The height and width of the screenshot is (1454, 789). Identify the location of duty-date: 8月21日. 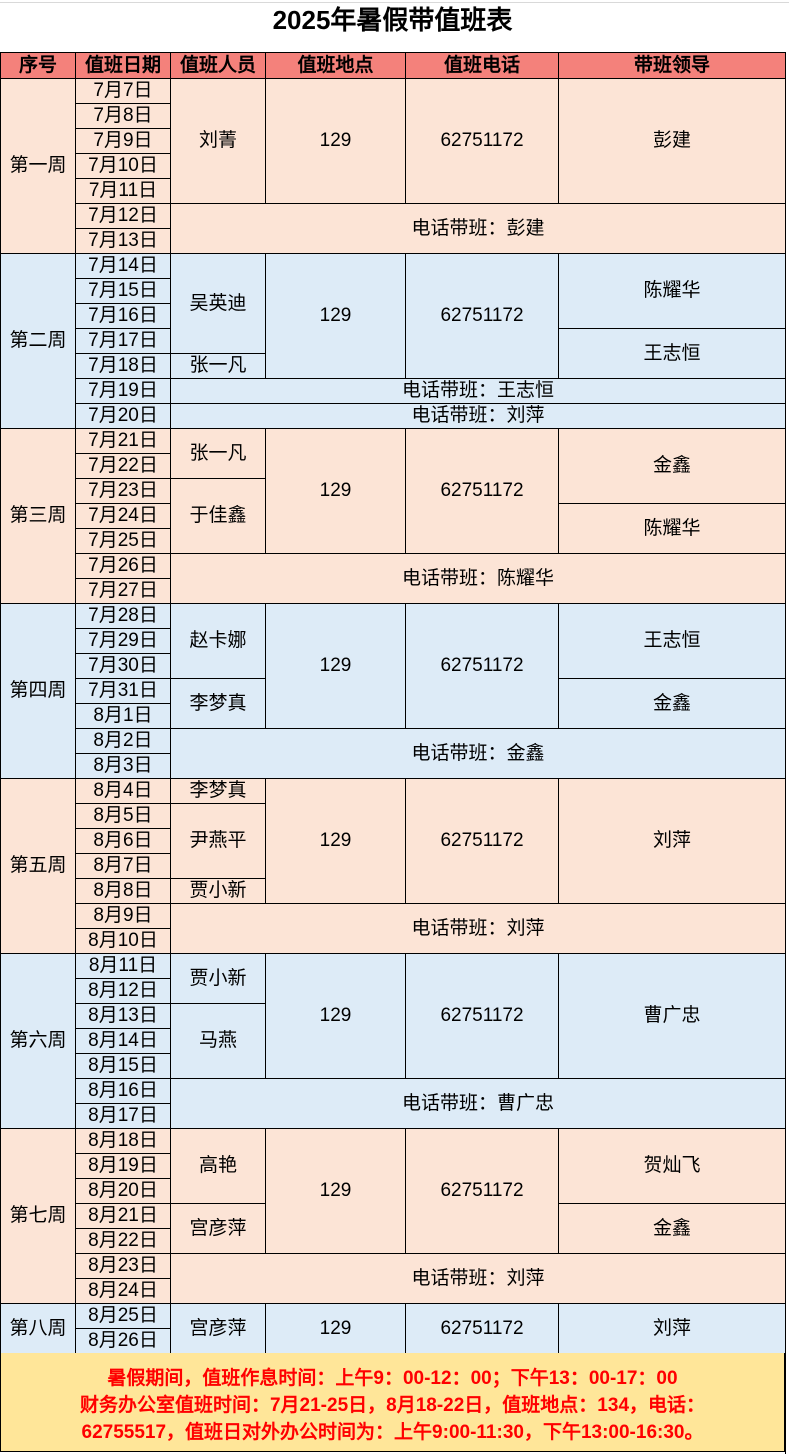
(123, 1216).